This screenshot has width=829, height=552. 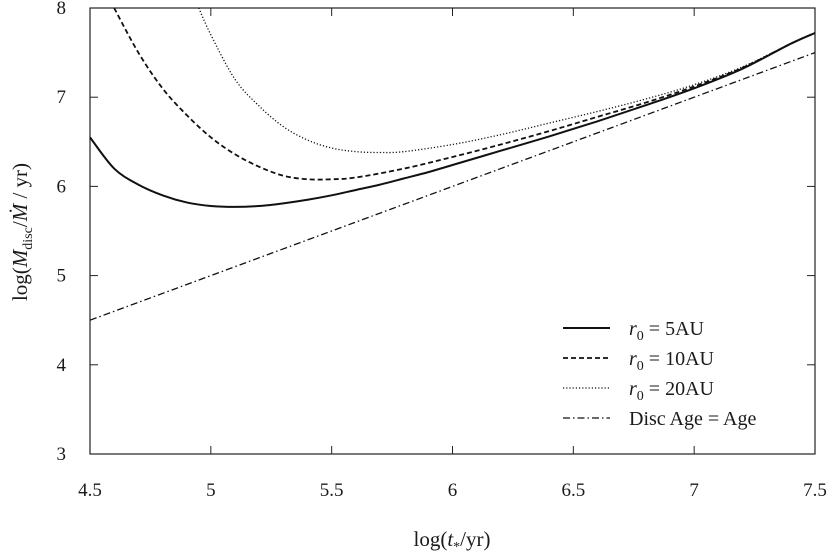 What do you see at coordinates (573, 490) in the screenshot?
I see `x-tick-label: 6.5` at bounding box center [573, 490].